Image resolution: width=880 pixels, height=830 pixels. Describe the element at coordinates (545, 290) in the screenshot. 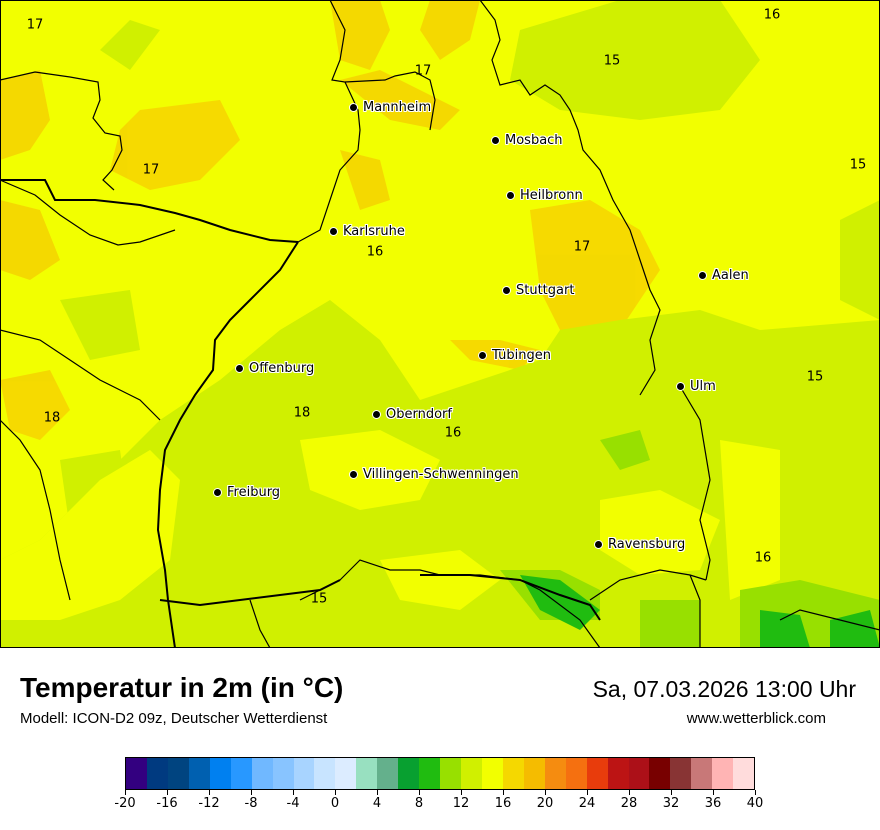

I see `city-name: Stuttgart` at that location.